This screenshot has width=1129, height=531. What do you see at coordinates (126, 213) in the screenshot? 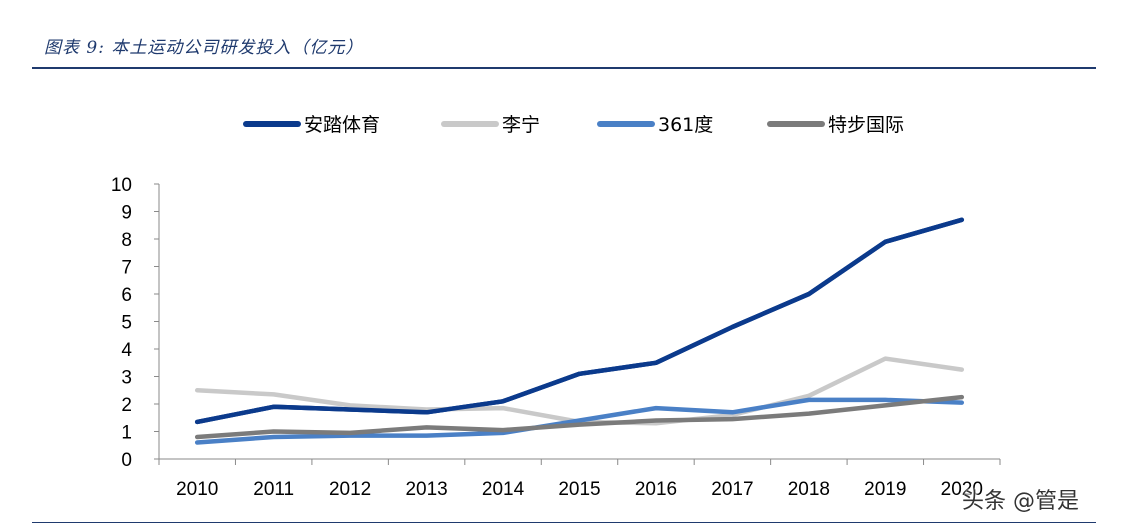
I see `y-tick-label: 9` at bounding box center [126, 213].